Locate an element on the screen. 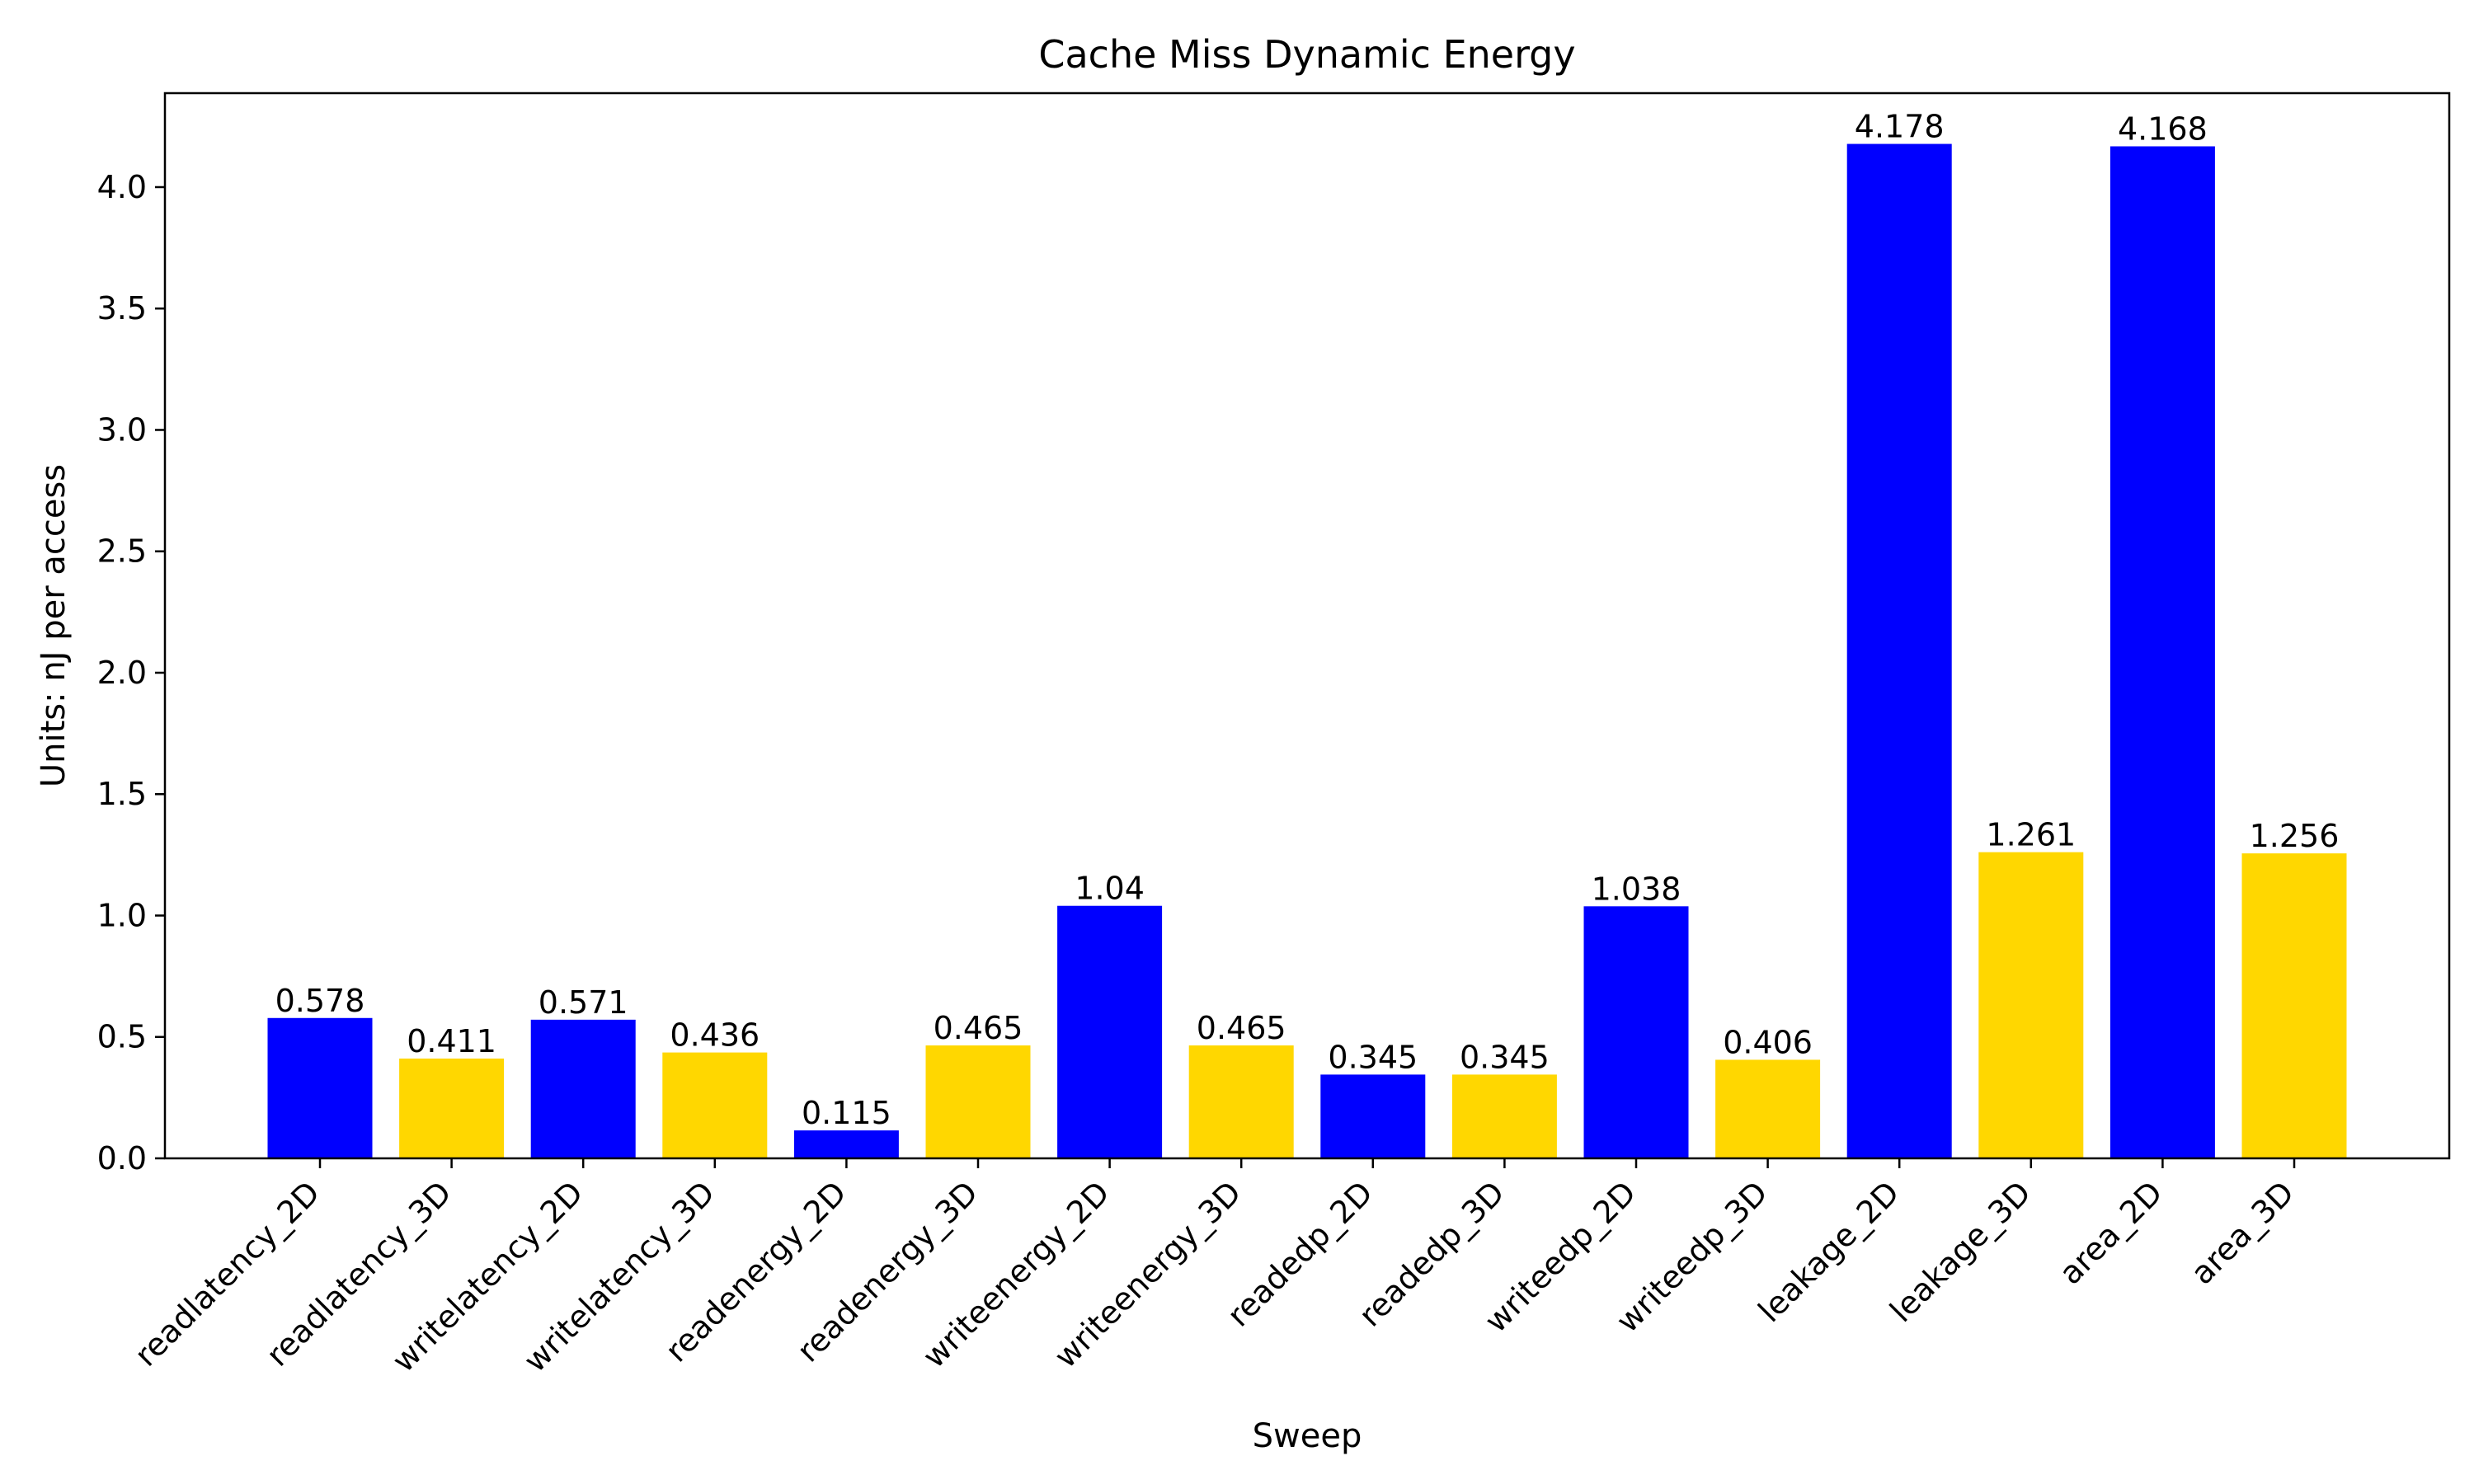  bar-value-label: 0.578 is located at coordinates (320, 1001).